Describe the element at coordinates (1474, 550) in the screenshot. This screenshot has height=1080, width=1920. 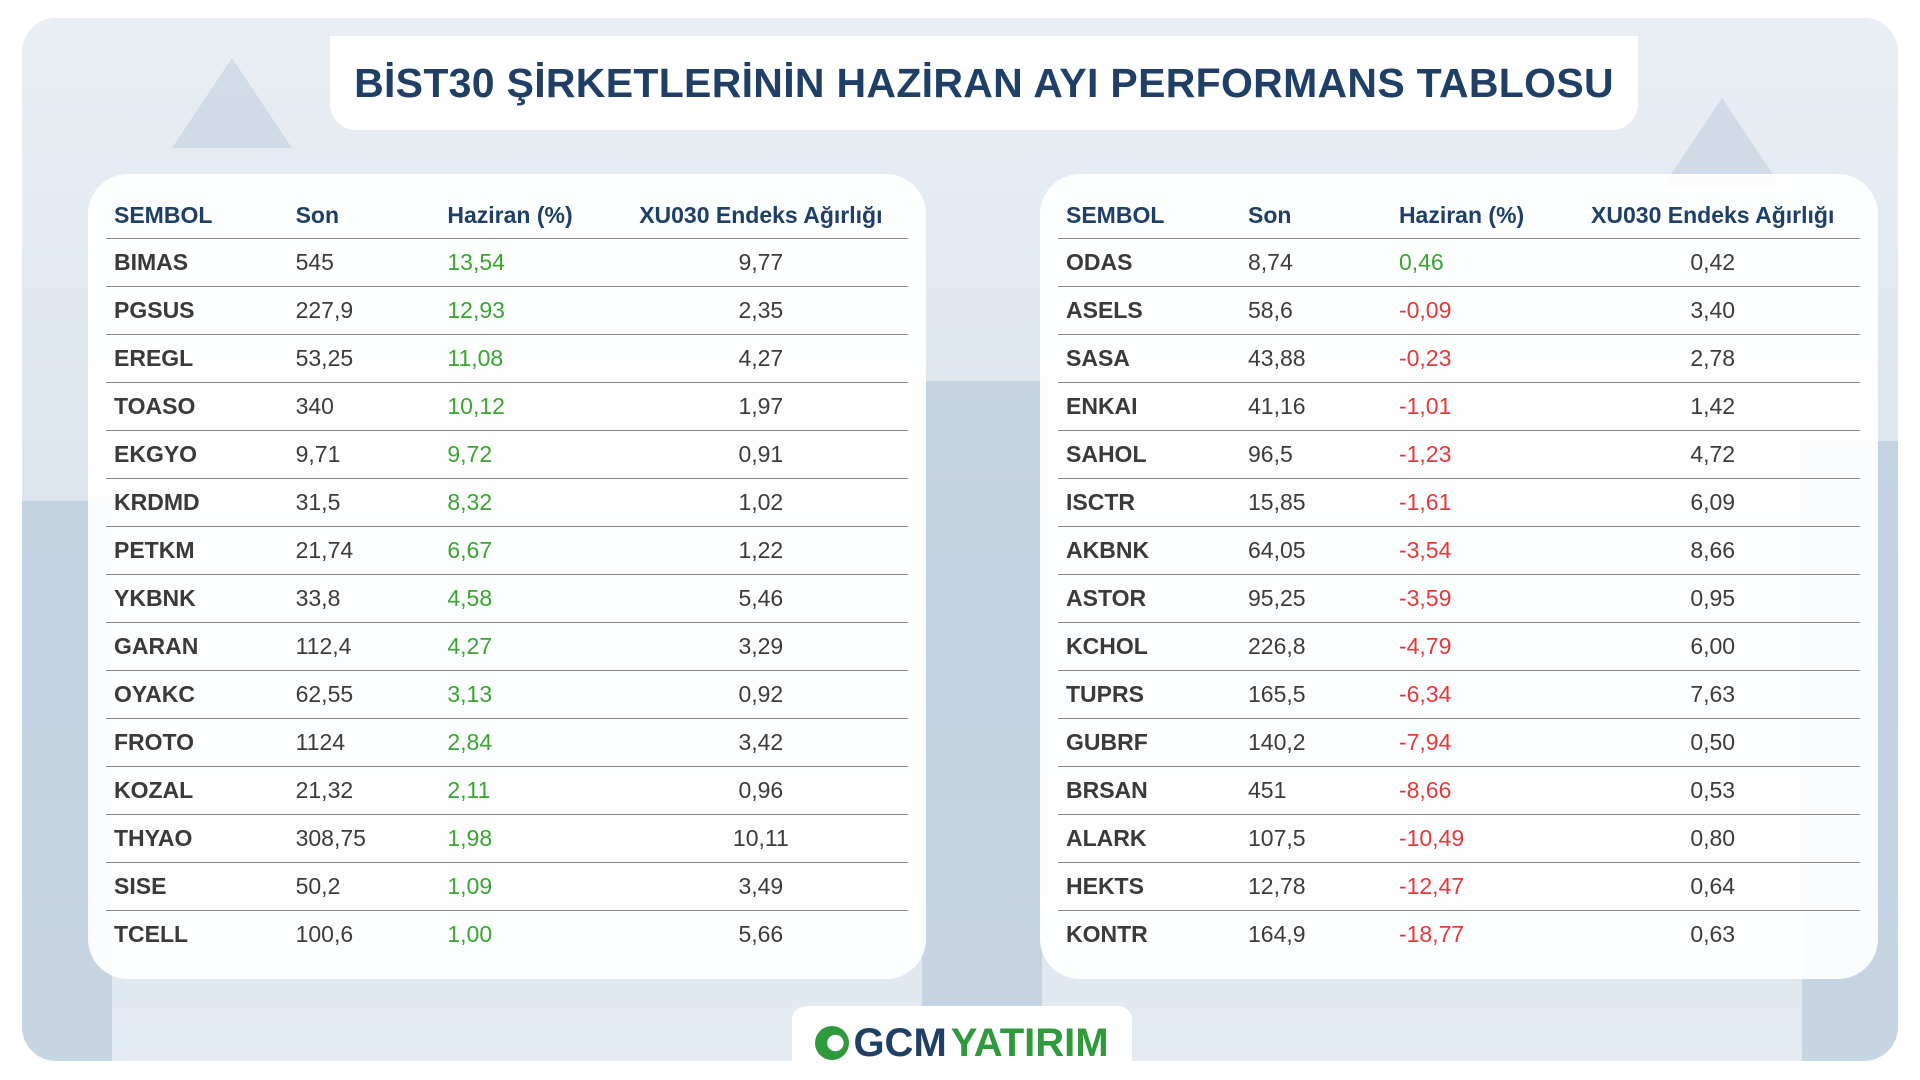
I see `june-change-cell: -3,54` at that location.